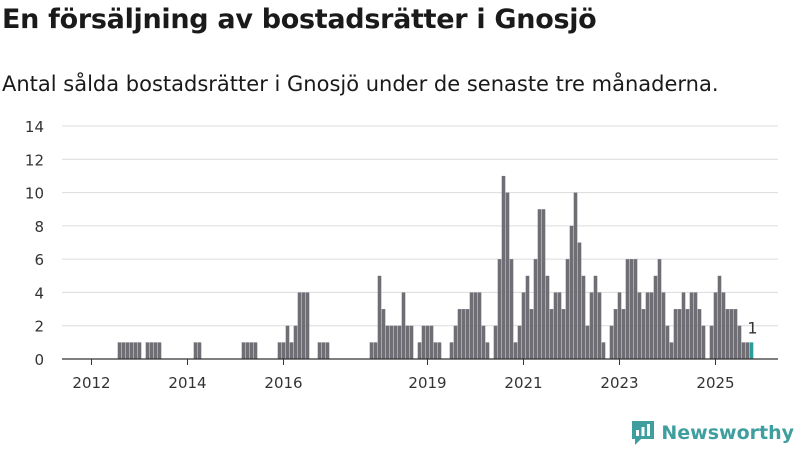 The width and height of the screenshot is (800, 450). What do you see at coordinates (523, 383) in the screenshot?
I see `x-tick-label: 2021` at bounding box center [523, 383].